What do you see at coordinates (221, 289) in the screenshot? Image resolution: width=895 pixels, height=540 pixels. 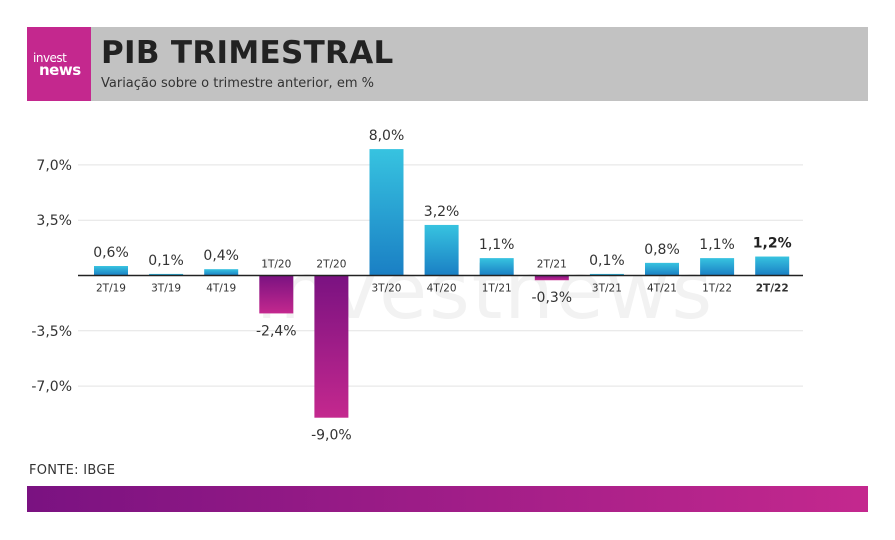 I see `x-tick-label: 4T/19` at bounding box center [221, 289].